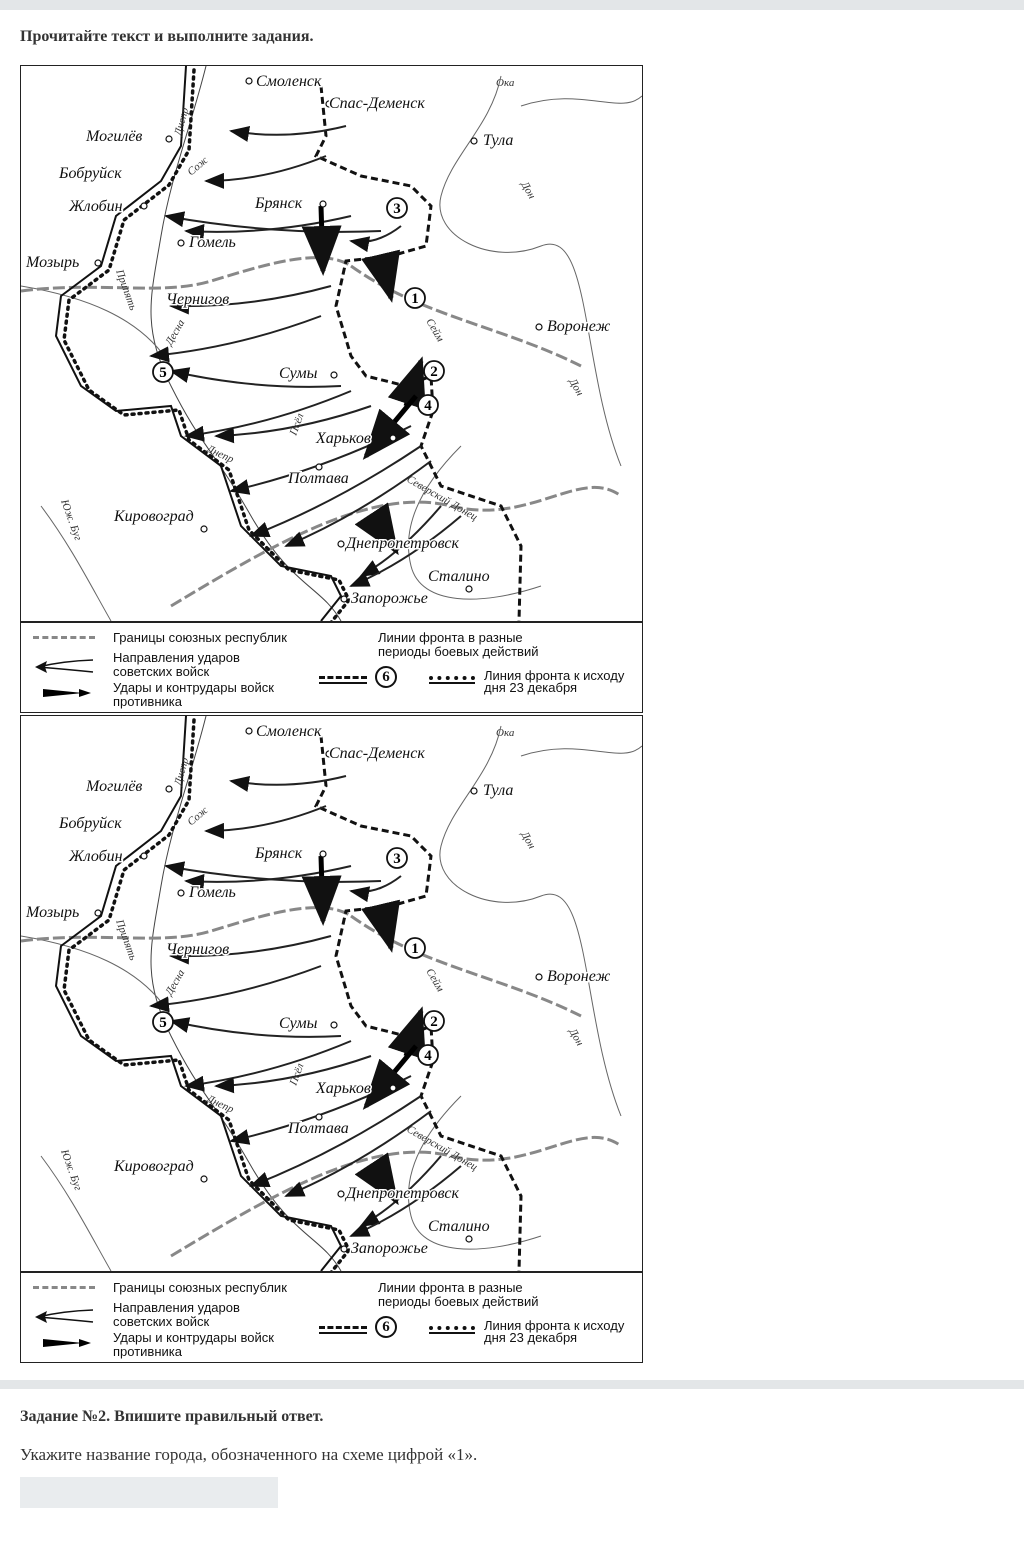 The width and height of the screenshot is (1024, 1552). Describe the element at coordinates (153, 516) in the screenshot. I see `city-label: Кировоград` at that location.